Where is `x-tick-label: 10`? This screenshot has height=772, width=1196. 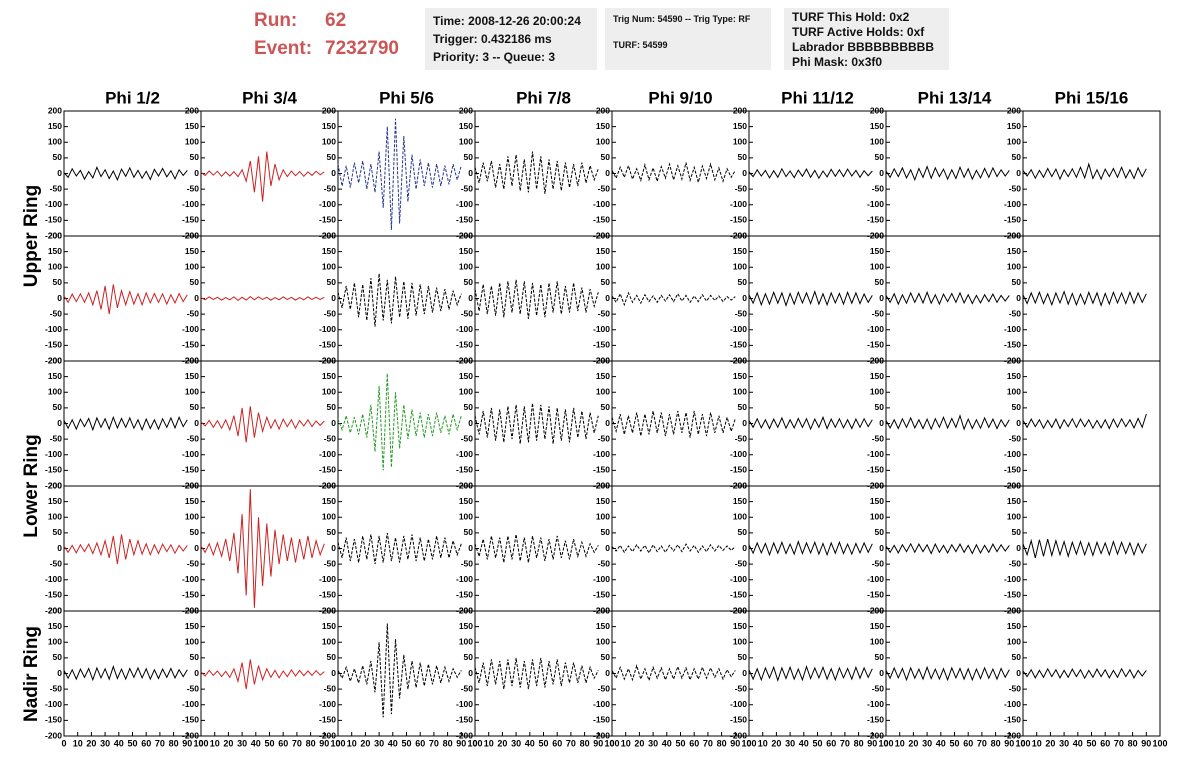
x-tick-label: 10 is located at coordinates (1037, 743).